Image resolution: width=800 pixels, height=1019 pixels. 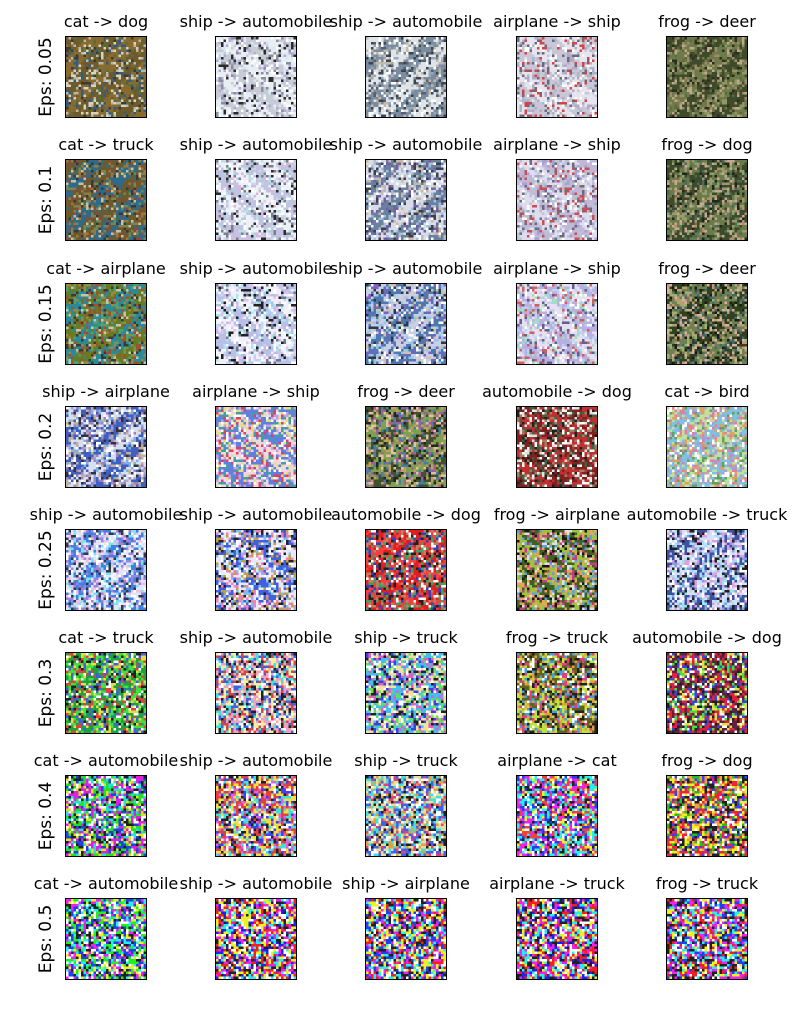 What do you see at coordinates (557, 884) in the screenshot?
I see `cell-title-prediction: airplane -> truck` at bounding box center [557, 884].